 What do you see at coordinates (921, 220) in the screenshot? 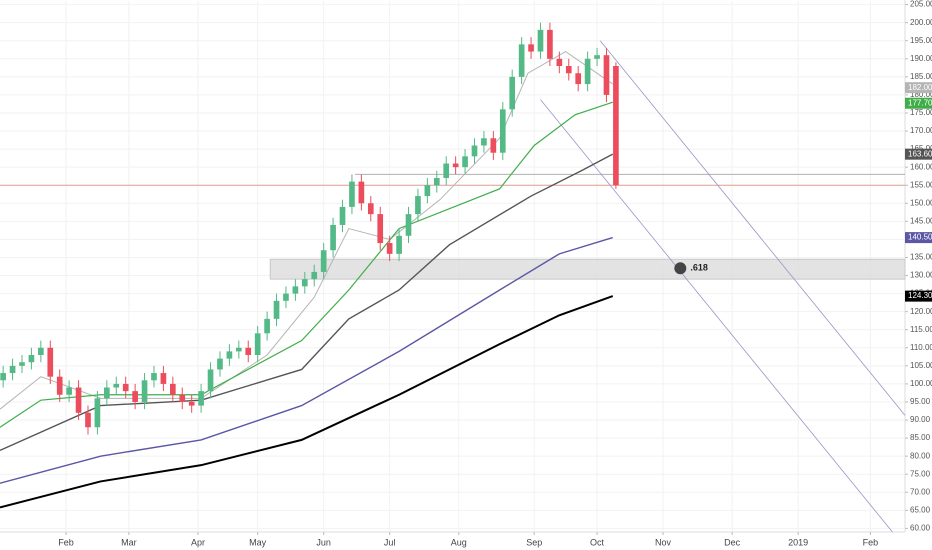
I see `y-tick-label: 145.00` at bounding box center [921, 220].